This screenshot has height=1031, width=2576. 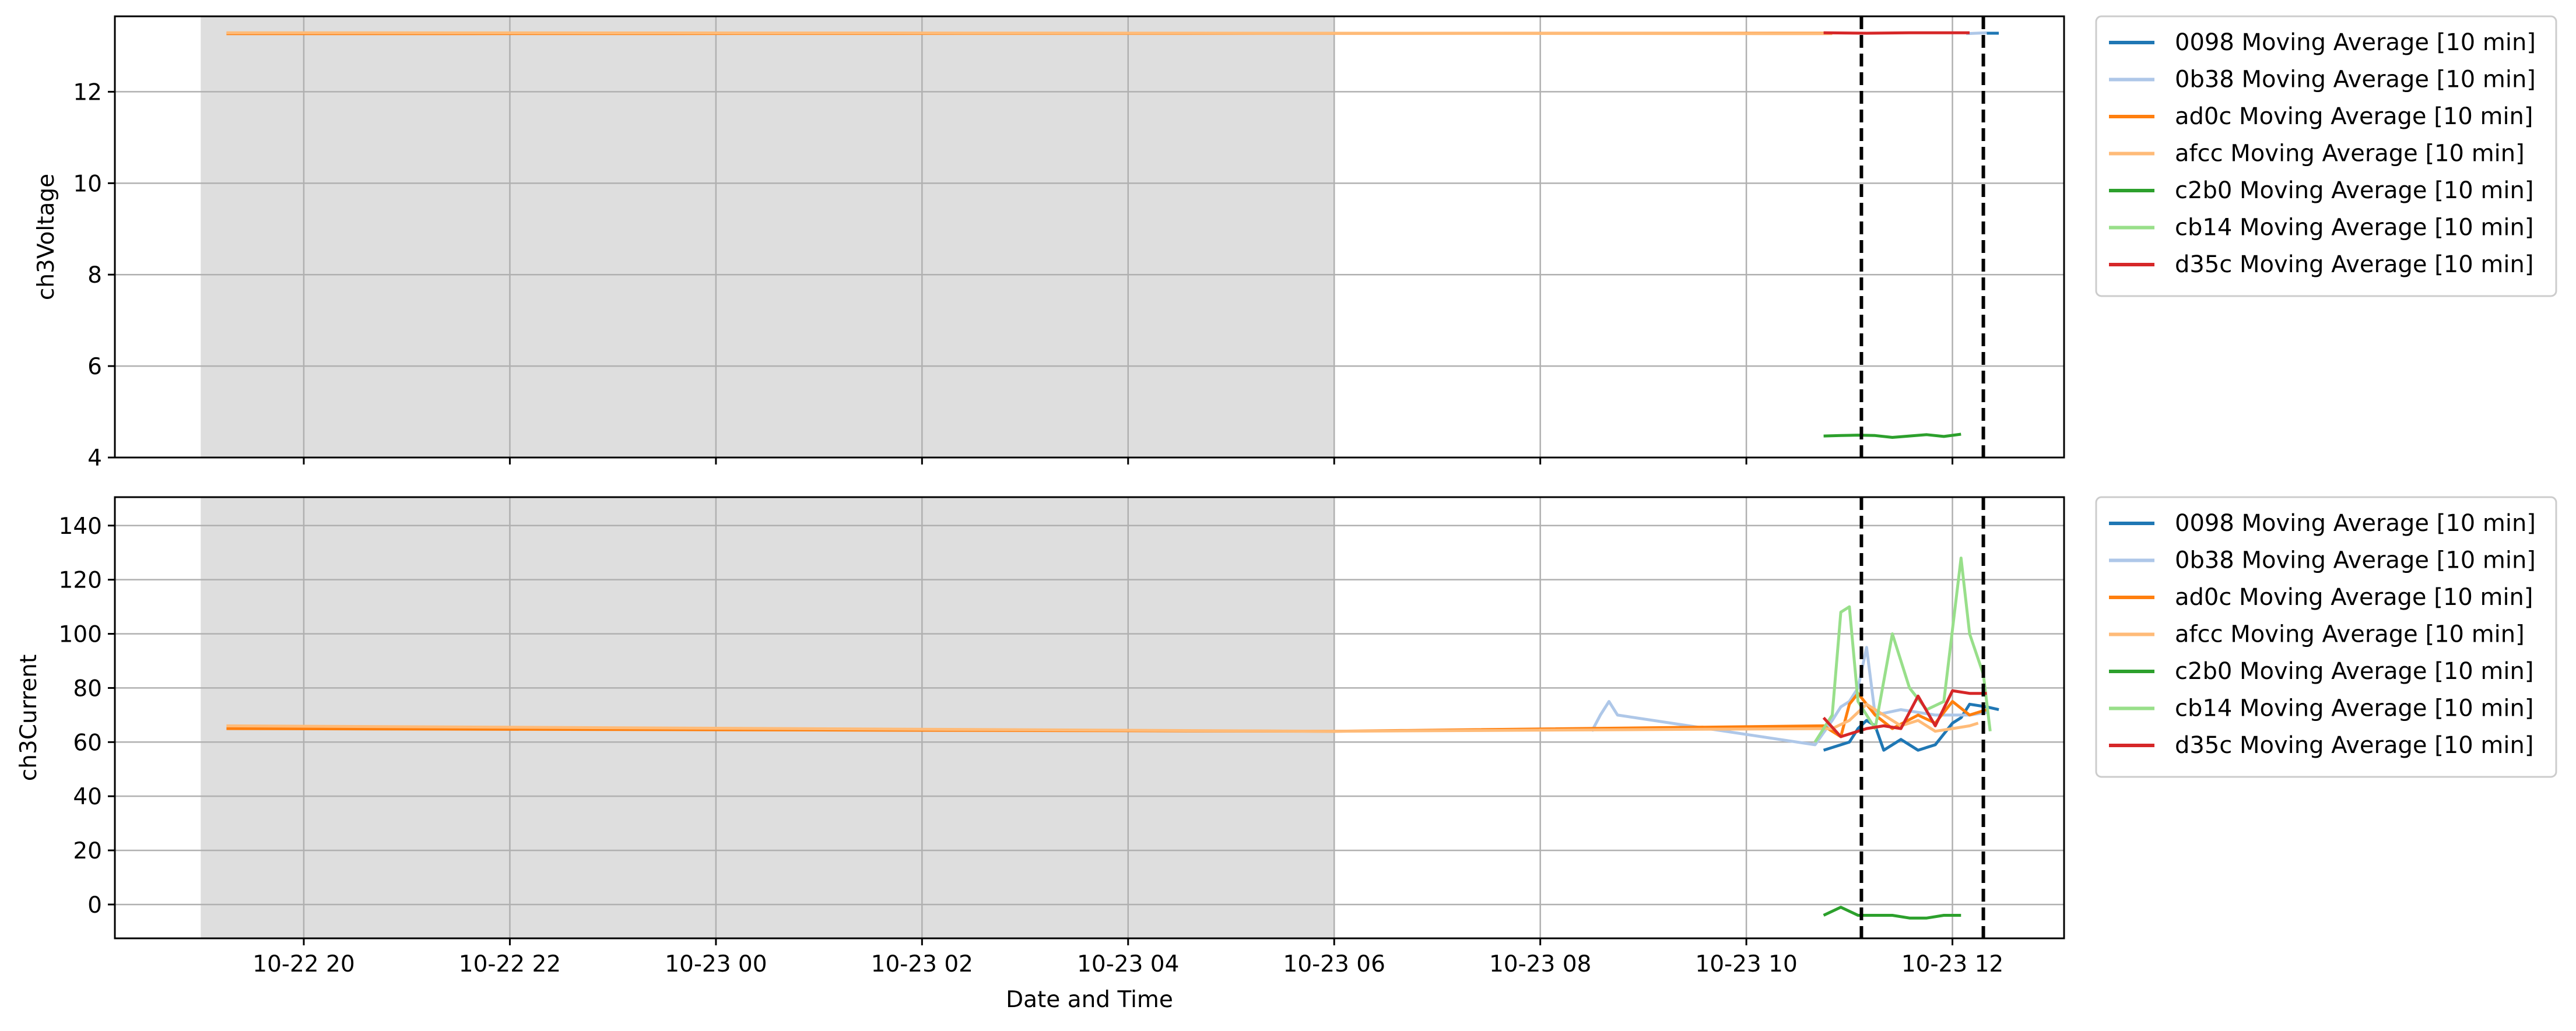 What do you see at coordinates (80, 581) in the screenshot?
I see `y-tick-label: 120` at bounding box center [80, 581].